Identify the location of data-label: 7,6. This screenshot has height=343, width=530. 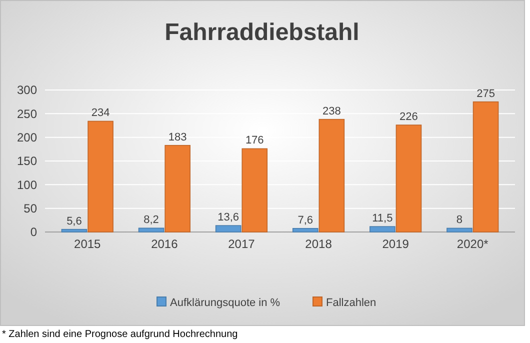
(306, 220).